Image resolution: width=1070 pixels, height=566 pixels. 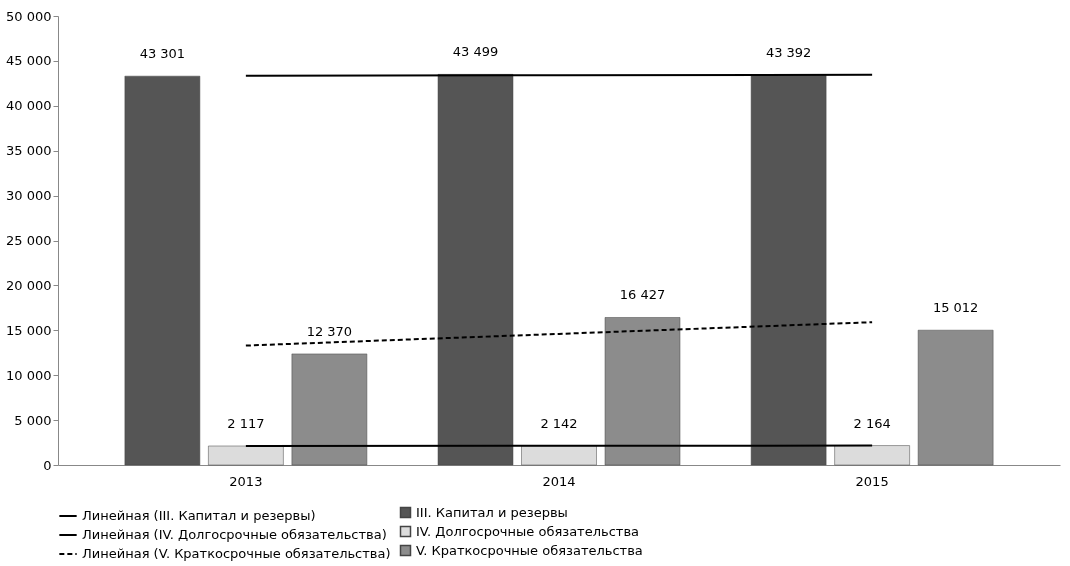 I want to click on data-label: 43 301, so click(x=162, y=54).